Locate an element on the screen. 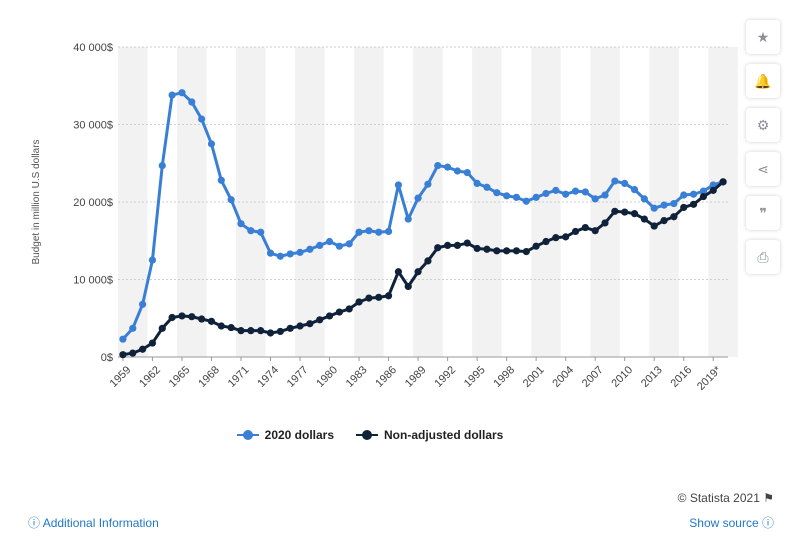  x-tick-label: 1995 is located at coordinates (475, 377).